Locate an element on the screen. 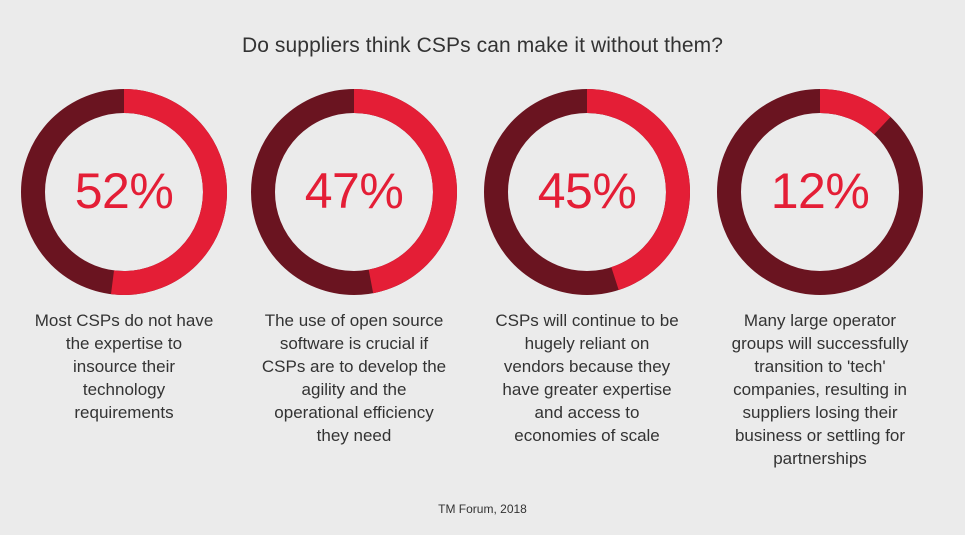 This screenshot has width=965, height=535. caption-line: vendors because they is located at coordinates (587, 366).